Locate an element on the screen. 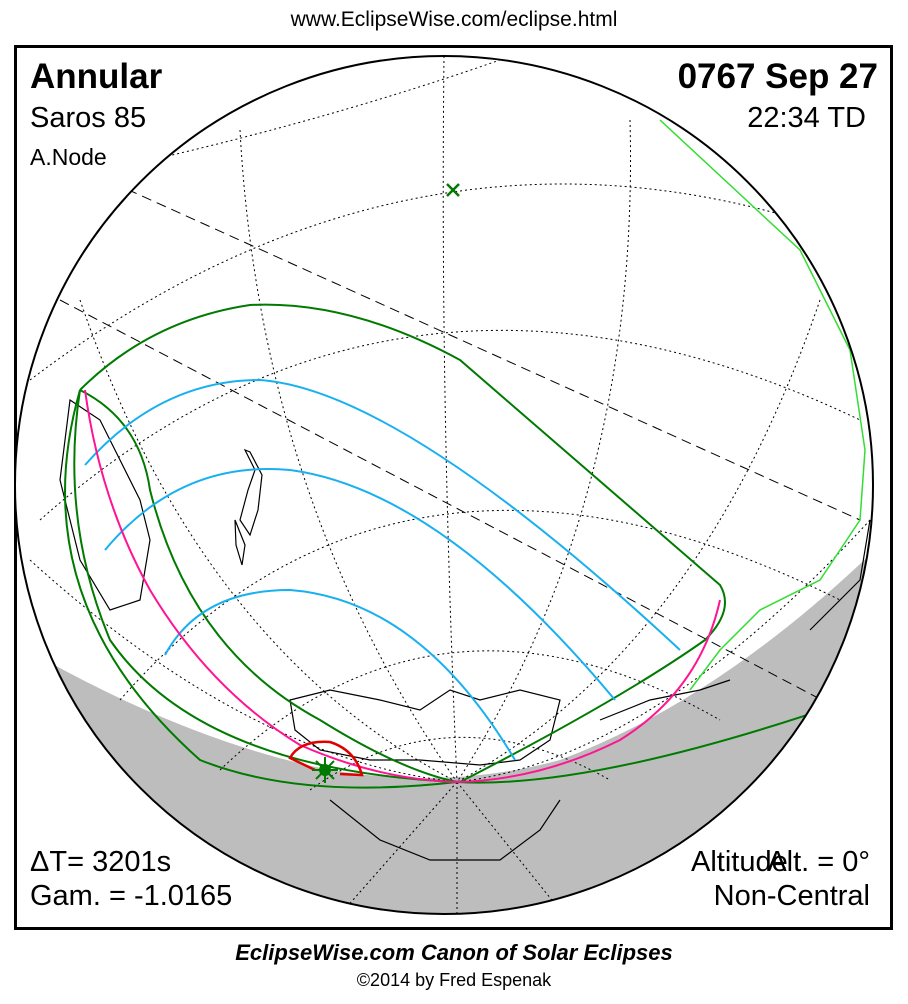  max-eclipse-curve is located at coordinates (326, 758).